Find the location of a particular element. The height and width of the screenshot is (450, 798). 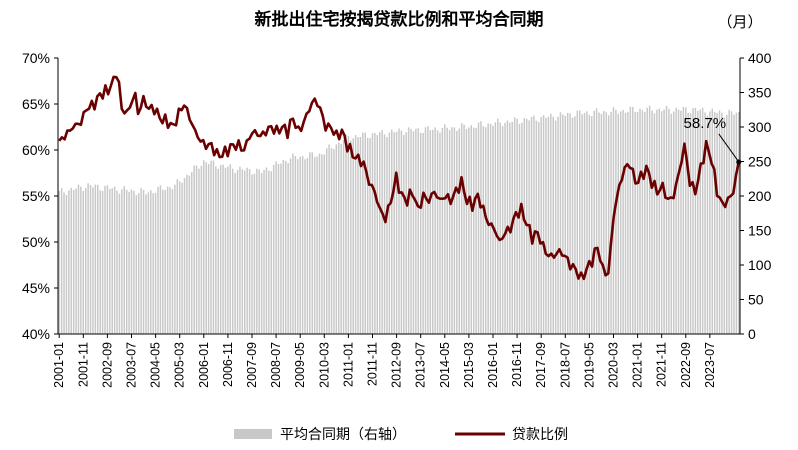

right-tick-label: 150 is located at coordinates (760, 231).